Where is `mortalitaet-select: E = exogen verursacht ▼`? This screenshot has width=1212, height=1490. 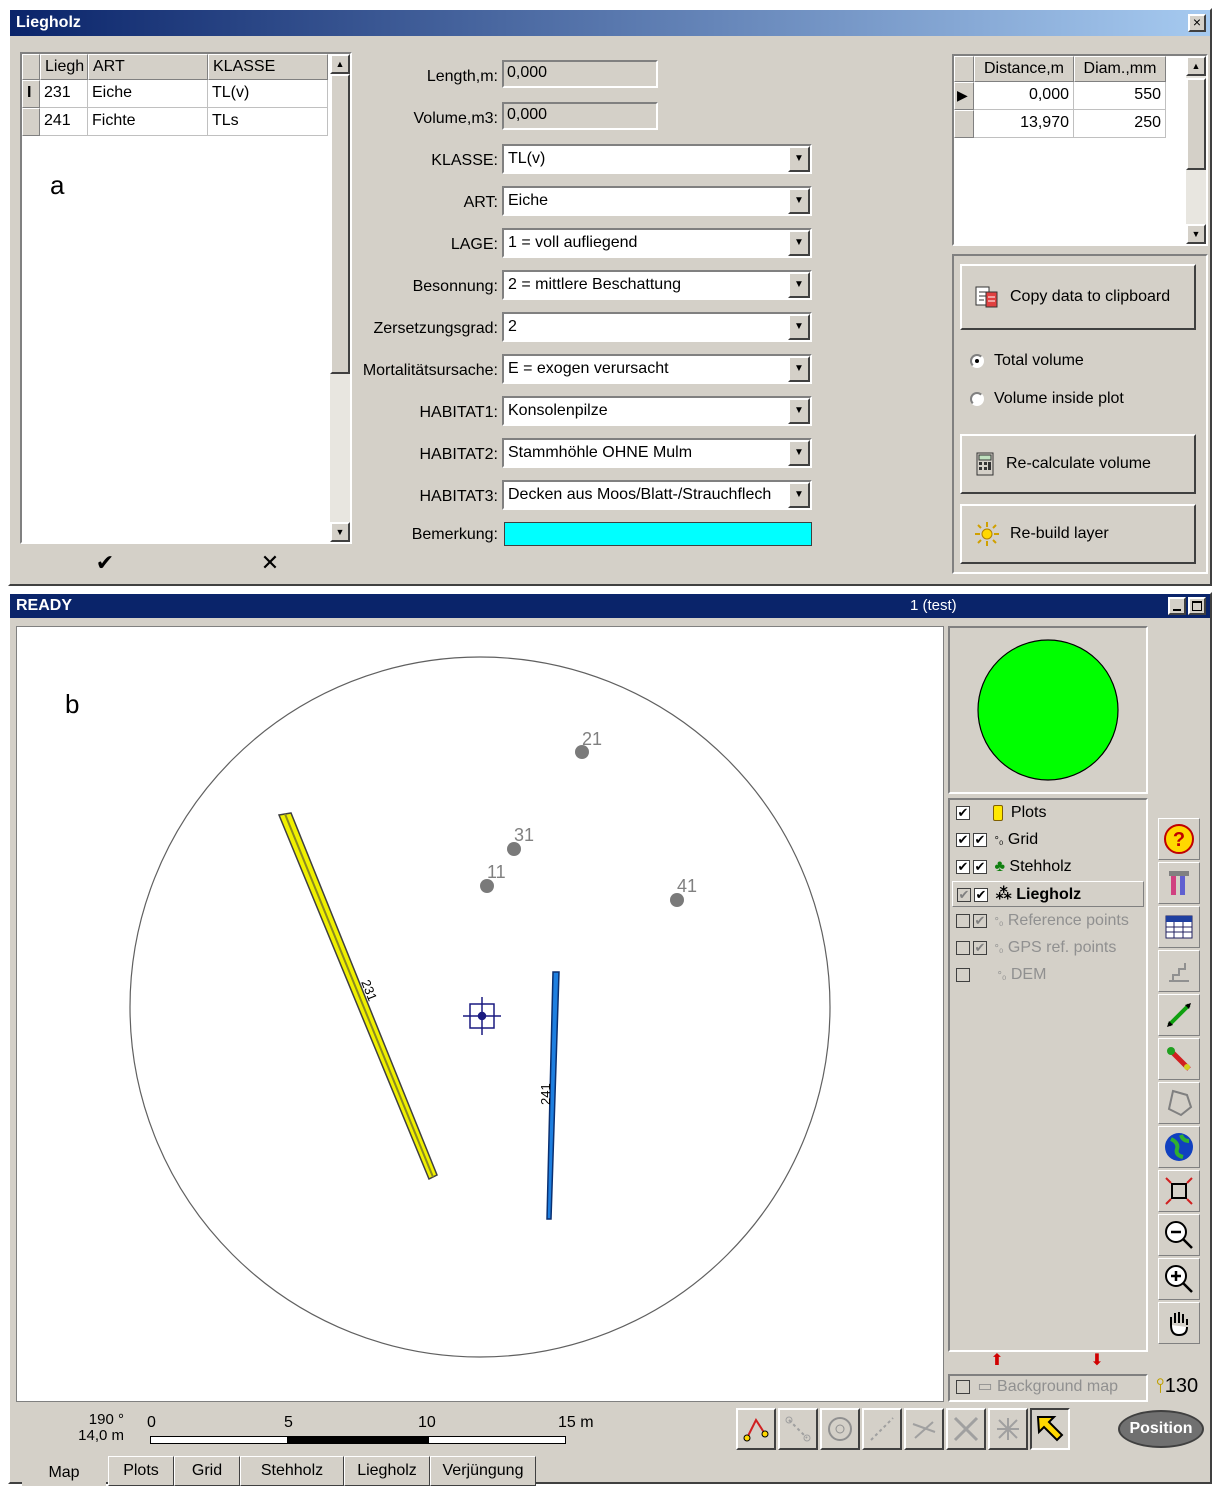
mortalitaet-select: E = exogen verursacht ▼ is located at coordinates (657, 369).